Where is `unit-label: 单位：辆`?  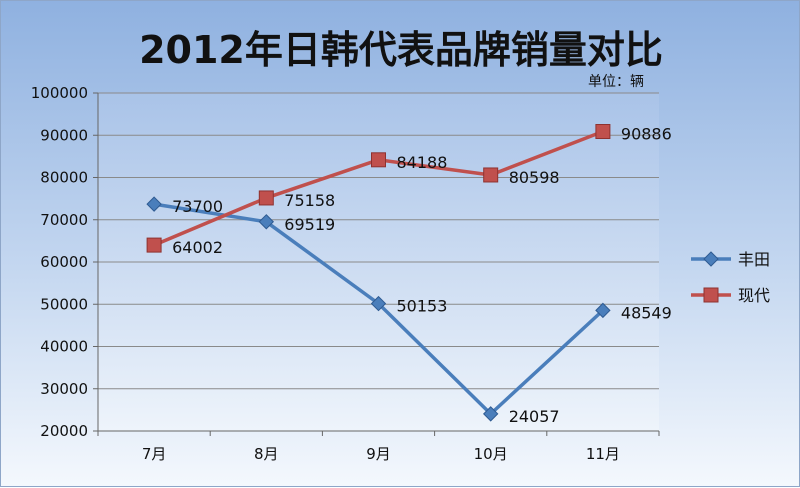 unit-label: 单位：辆 is located at coordinates (616, 82).